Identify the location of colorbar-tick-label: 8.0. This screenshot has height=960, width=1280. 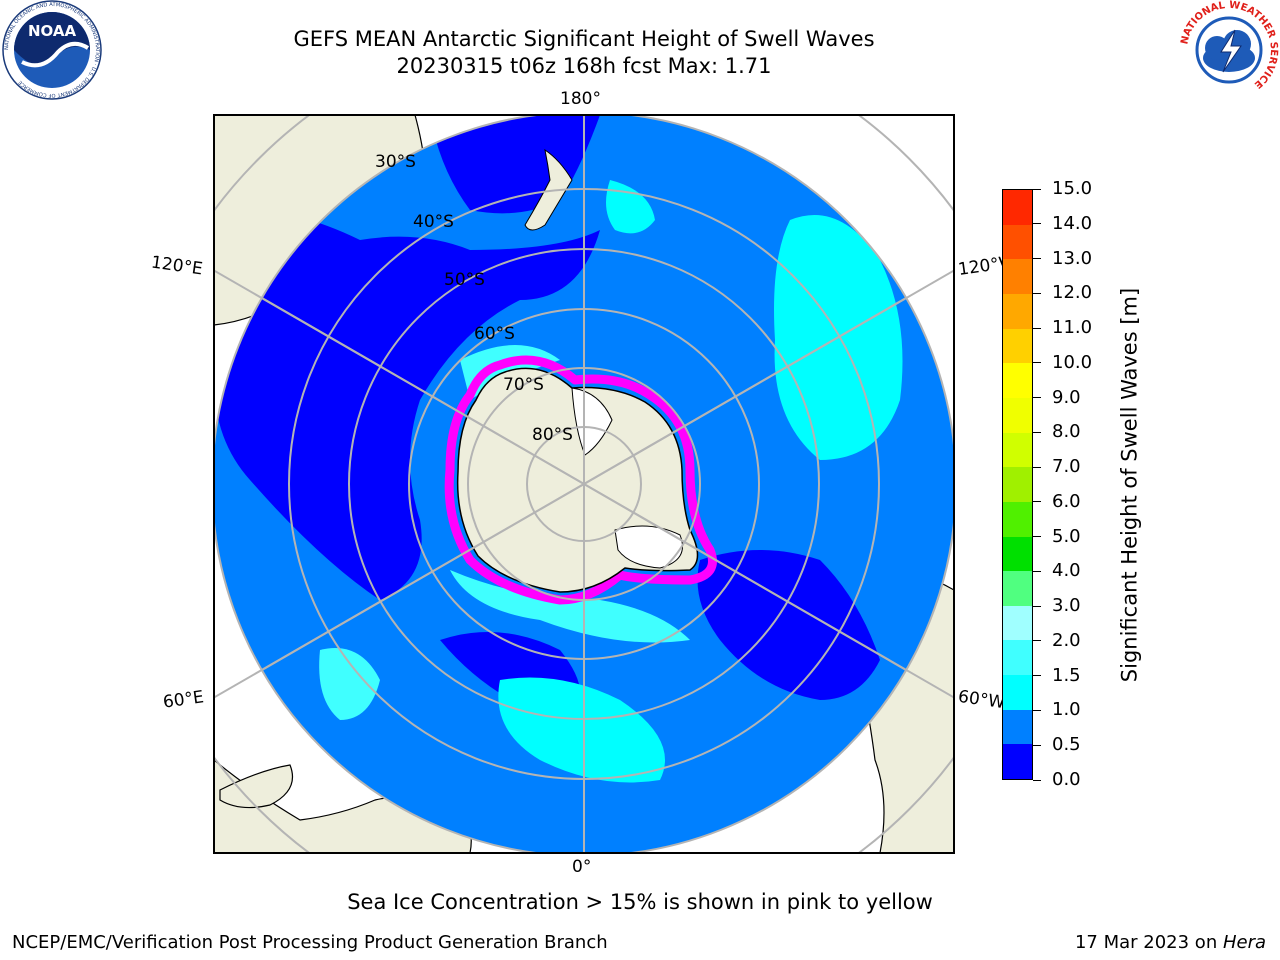
(1066, 432).